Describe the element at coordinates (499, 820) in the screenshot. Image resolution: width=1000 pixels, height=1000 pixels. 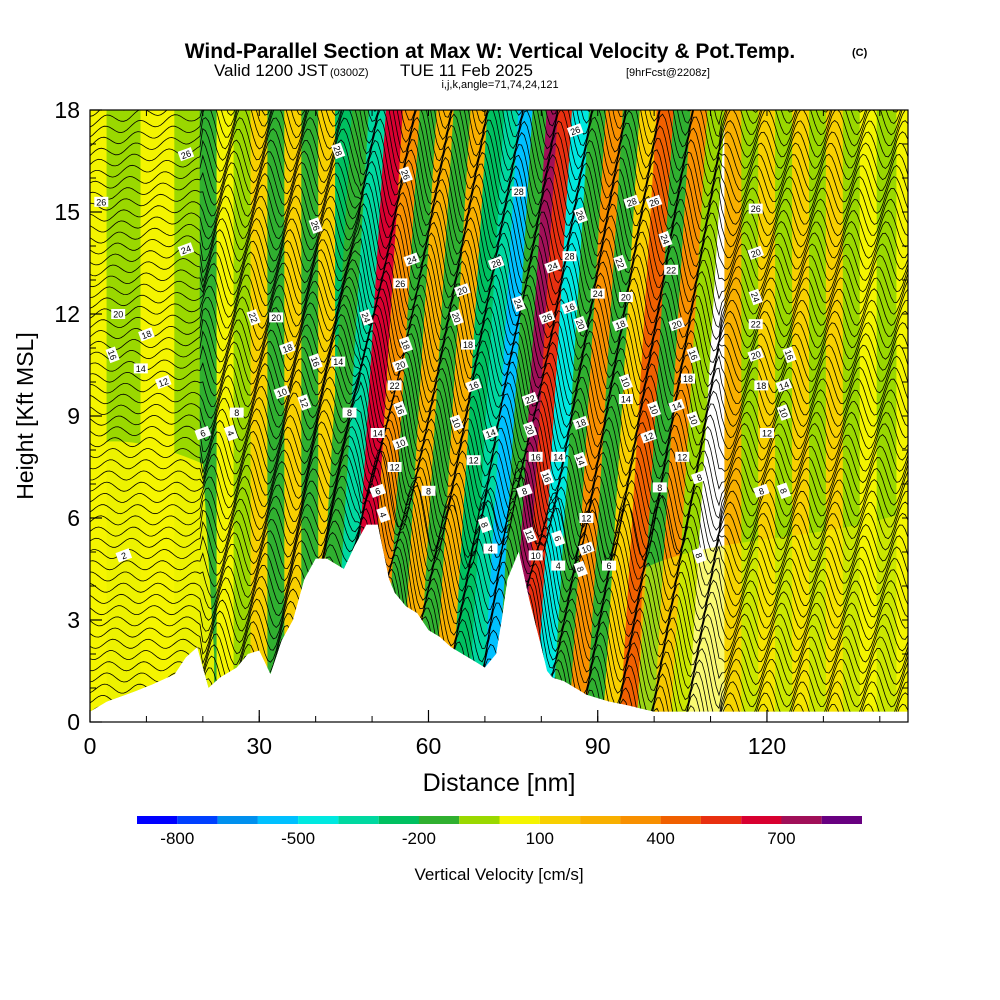
I see `colorbar` at that location.